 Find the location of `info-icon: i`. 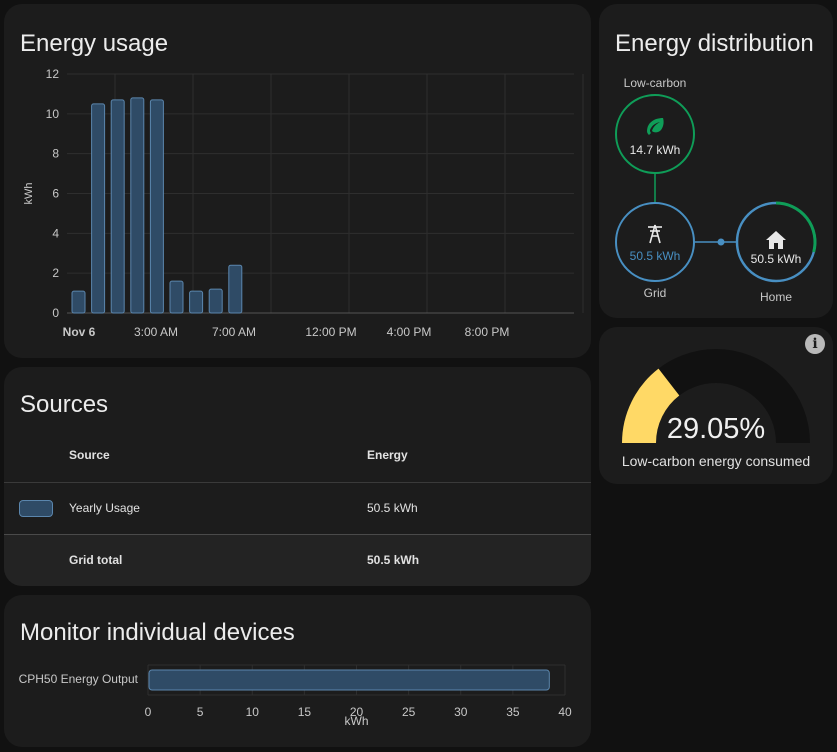

info-icon: i is located at coordinates (815, 344).